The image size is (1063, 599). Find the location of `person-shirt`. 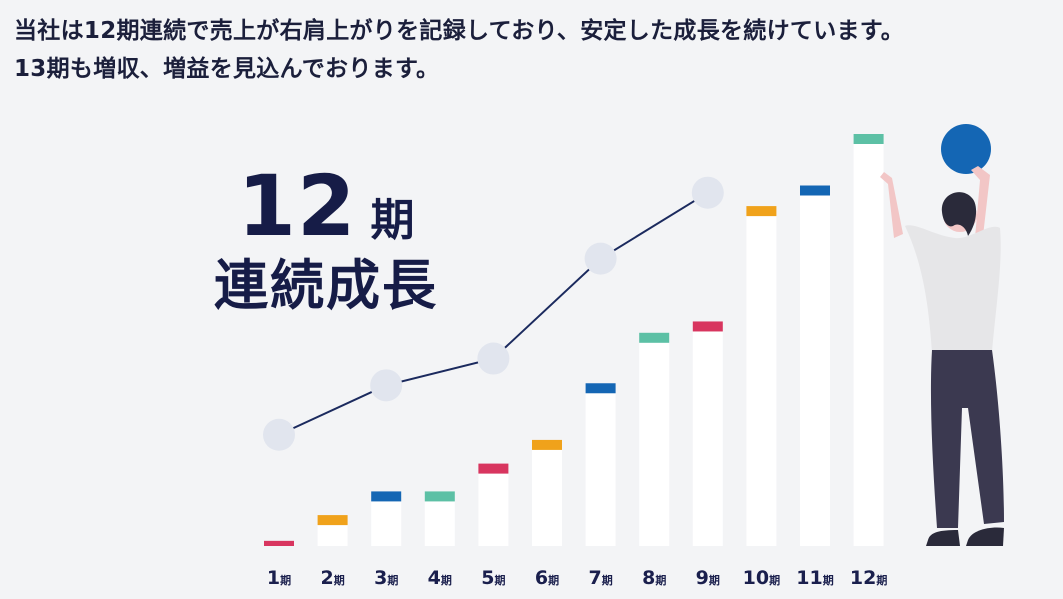

person-shirt is located at coordinates (953, 288).